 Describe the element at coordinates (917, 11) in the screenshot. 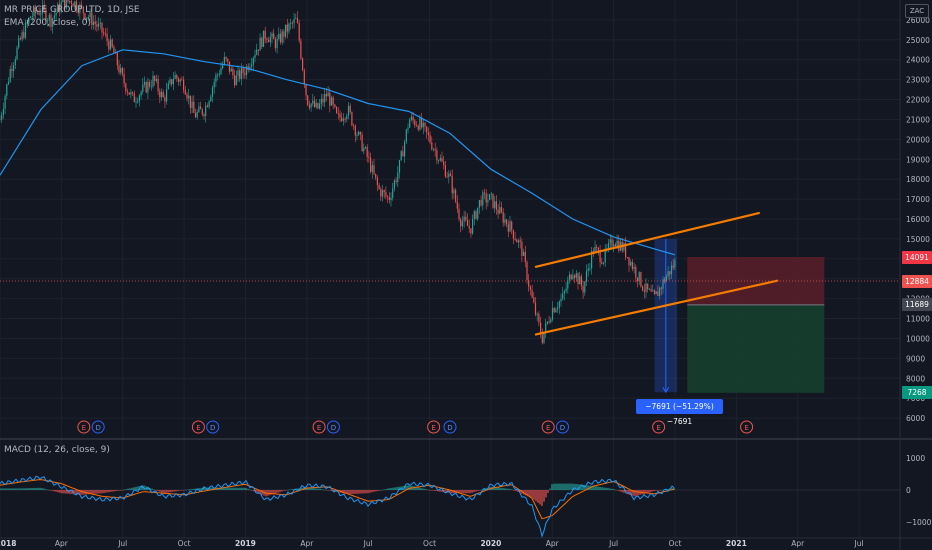

I see `currency-badge: ZAC` at that location.